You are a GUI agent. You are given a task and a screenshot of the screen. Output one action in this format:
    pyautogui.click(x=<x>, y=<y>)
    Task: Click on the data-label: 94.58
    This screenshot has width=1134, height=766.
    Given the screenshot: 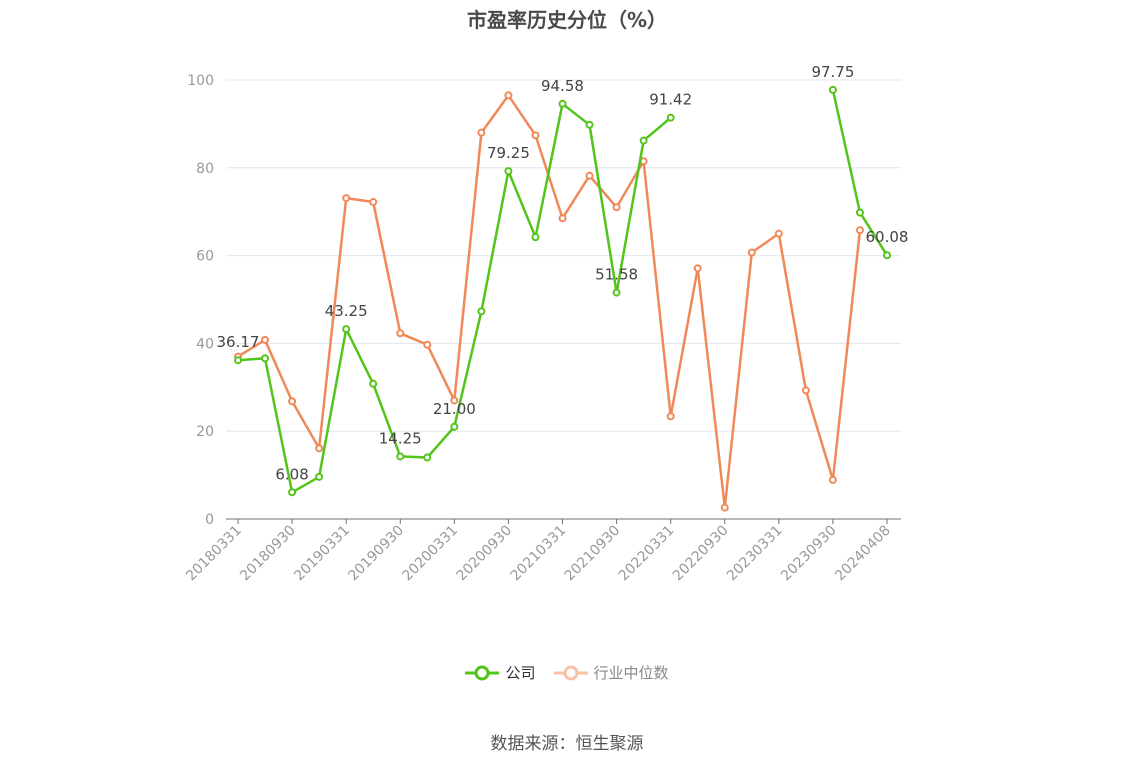 What is the action you would take?
    pyautogui.click(x=562, y=86)
    